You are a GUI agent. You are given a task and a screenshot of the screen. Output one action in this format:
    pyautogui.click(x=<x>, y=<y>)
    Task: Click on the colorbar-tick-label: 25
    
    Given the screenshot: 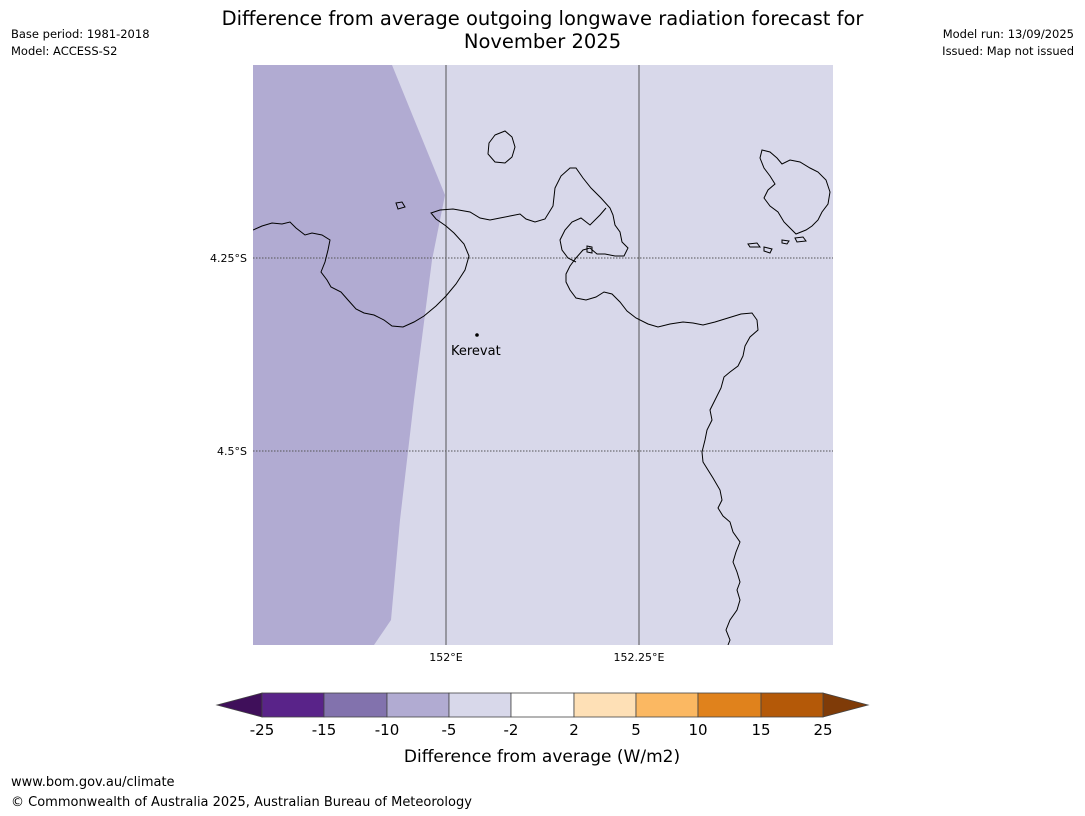 What is the action you would take?
    pyautogui.click(x=822, y=730)
    